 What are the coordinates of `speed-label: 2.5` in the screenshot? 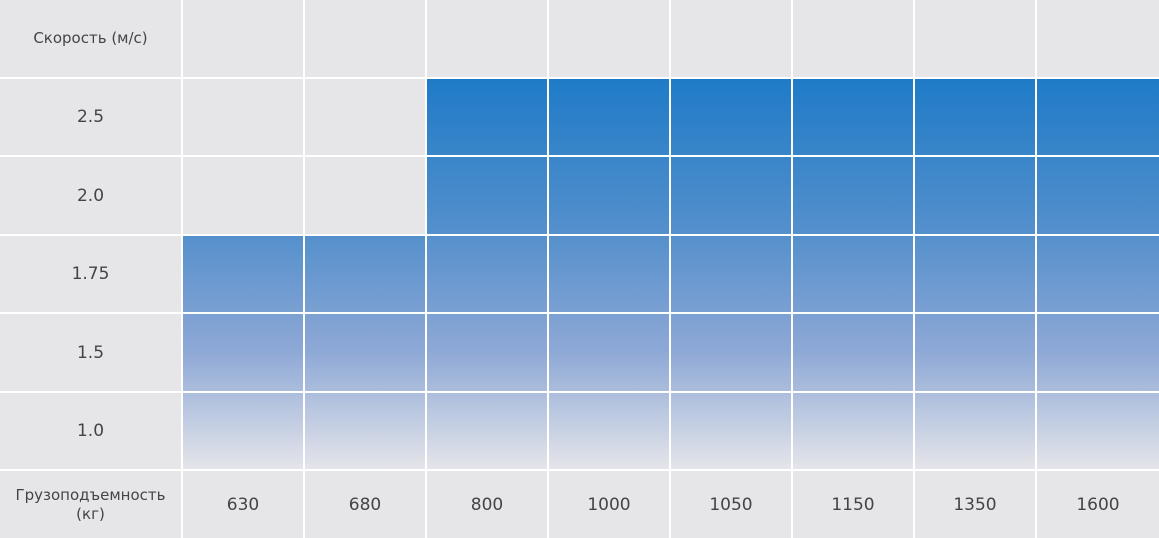 It's located at (90, 117).